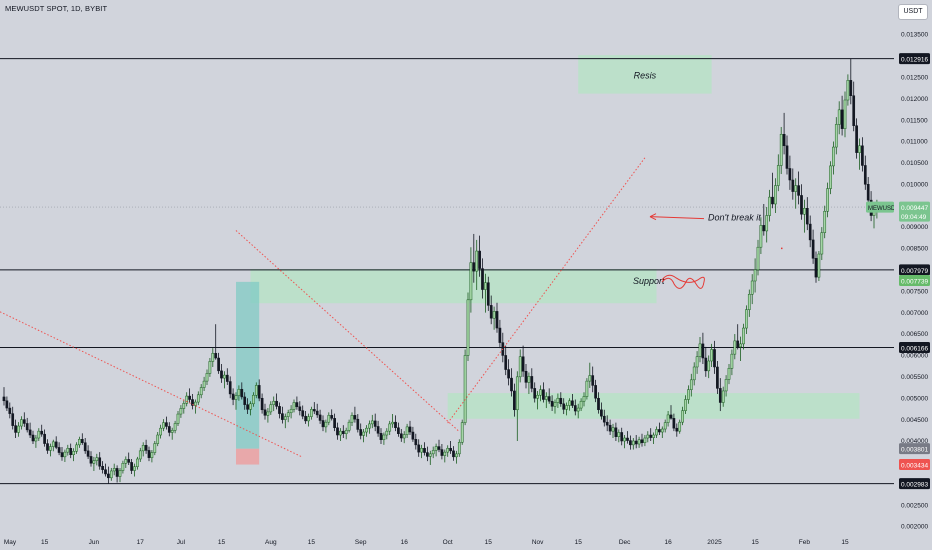  I want to click on y-tick-label: 0.004500, so click(914, 420).